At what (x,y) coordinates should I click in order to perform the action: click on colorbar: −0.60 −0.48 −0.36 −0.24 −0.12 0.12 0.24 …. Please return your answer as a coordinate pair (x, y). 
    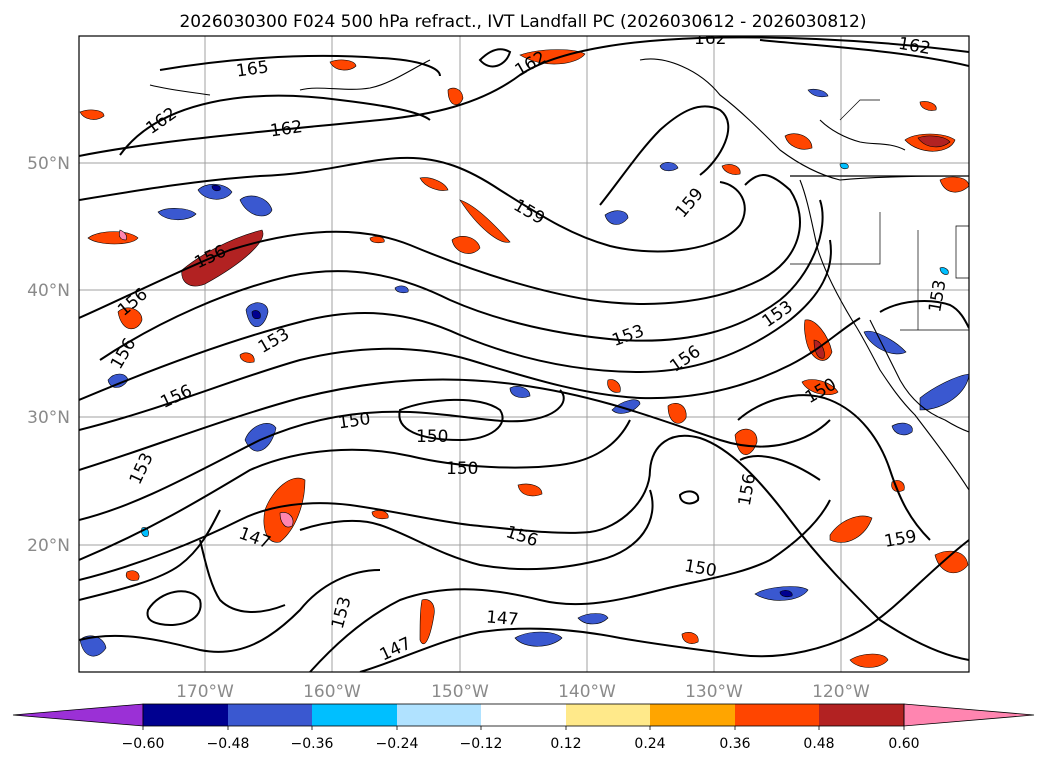
    Looking at the image, I should click on (523, 727).